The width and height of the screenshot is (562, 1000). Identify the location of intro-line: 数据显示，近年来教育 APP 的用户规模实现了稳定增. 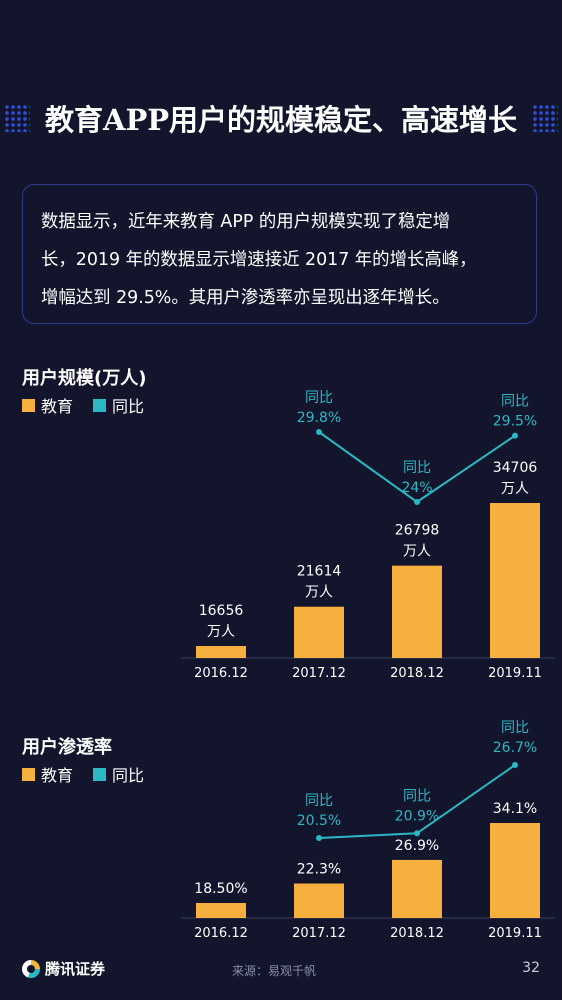
(246, 222).